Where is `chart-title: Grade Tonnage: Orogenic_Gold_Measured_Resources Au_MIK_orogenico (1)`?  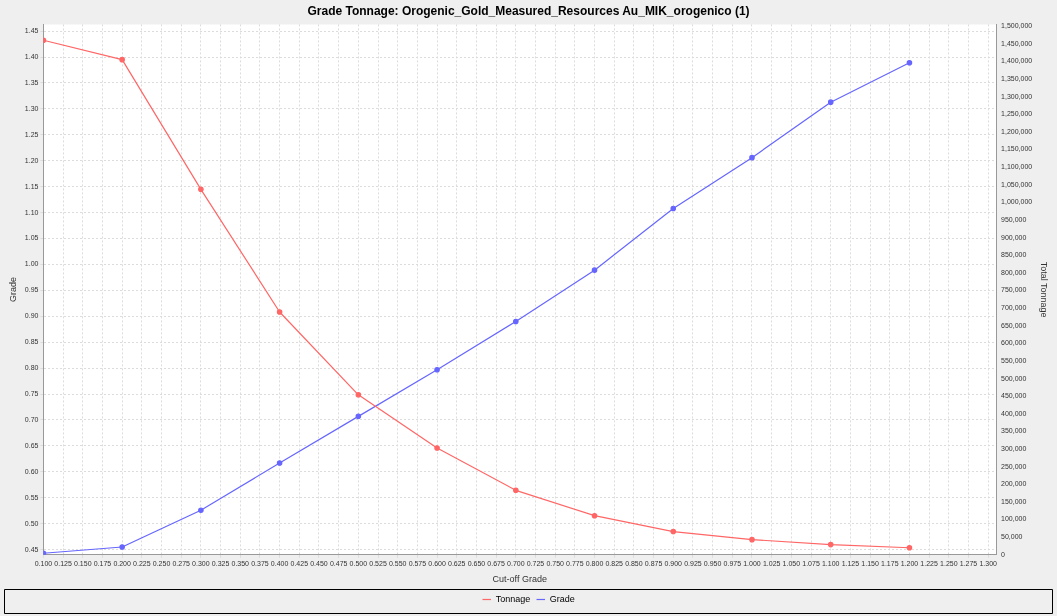 chart-title: Grade Tonnage: Orogenic_Gold_Measured_Resources Au_MIK_orogenico (1) is located at coordinates (528, 10).